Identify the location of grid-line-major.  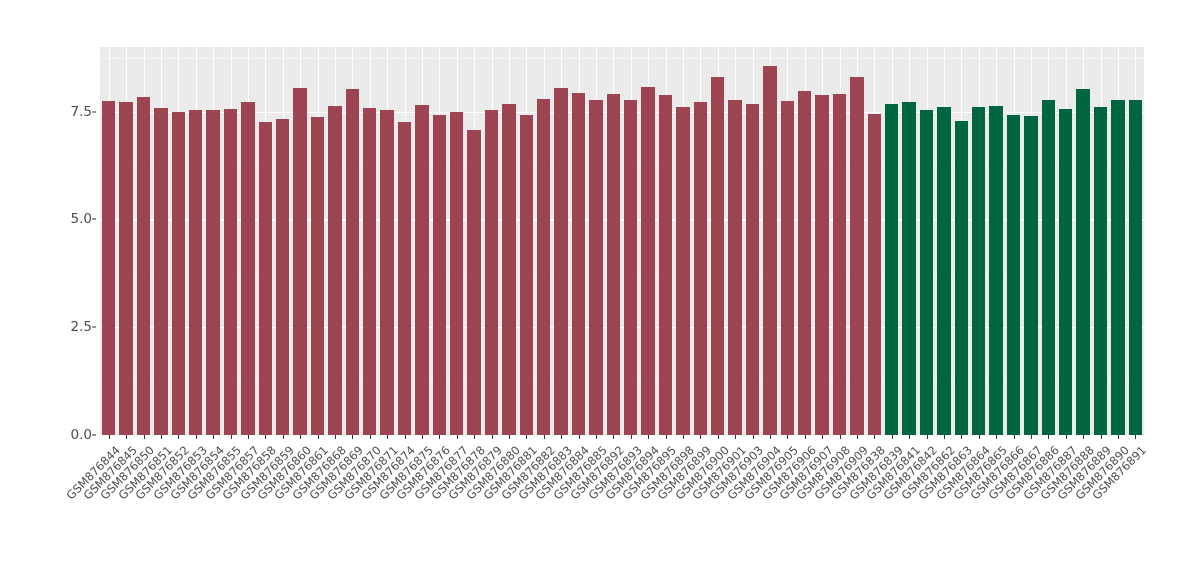
(622, 220).